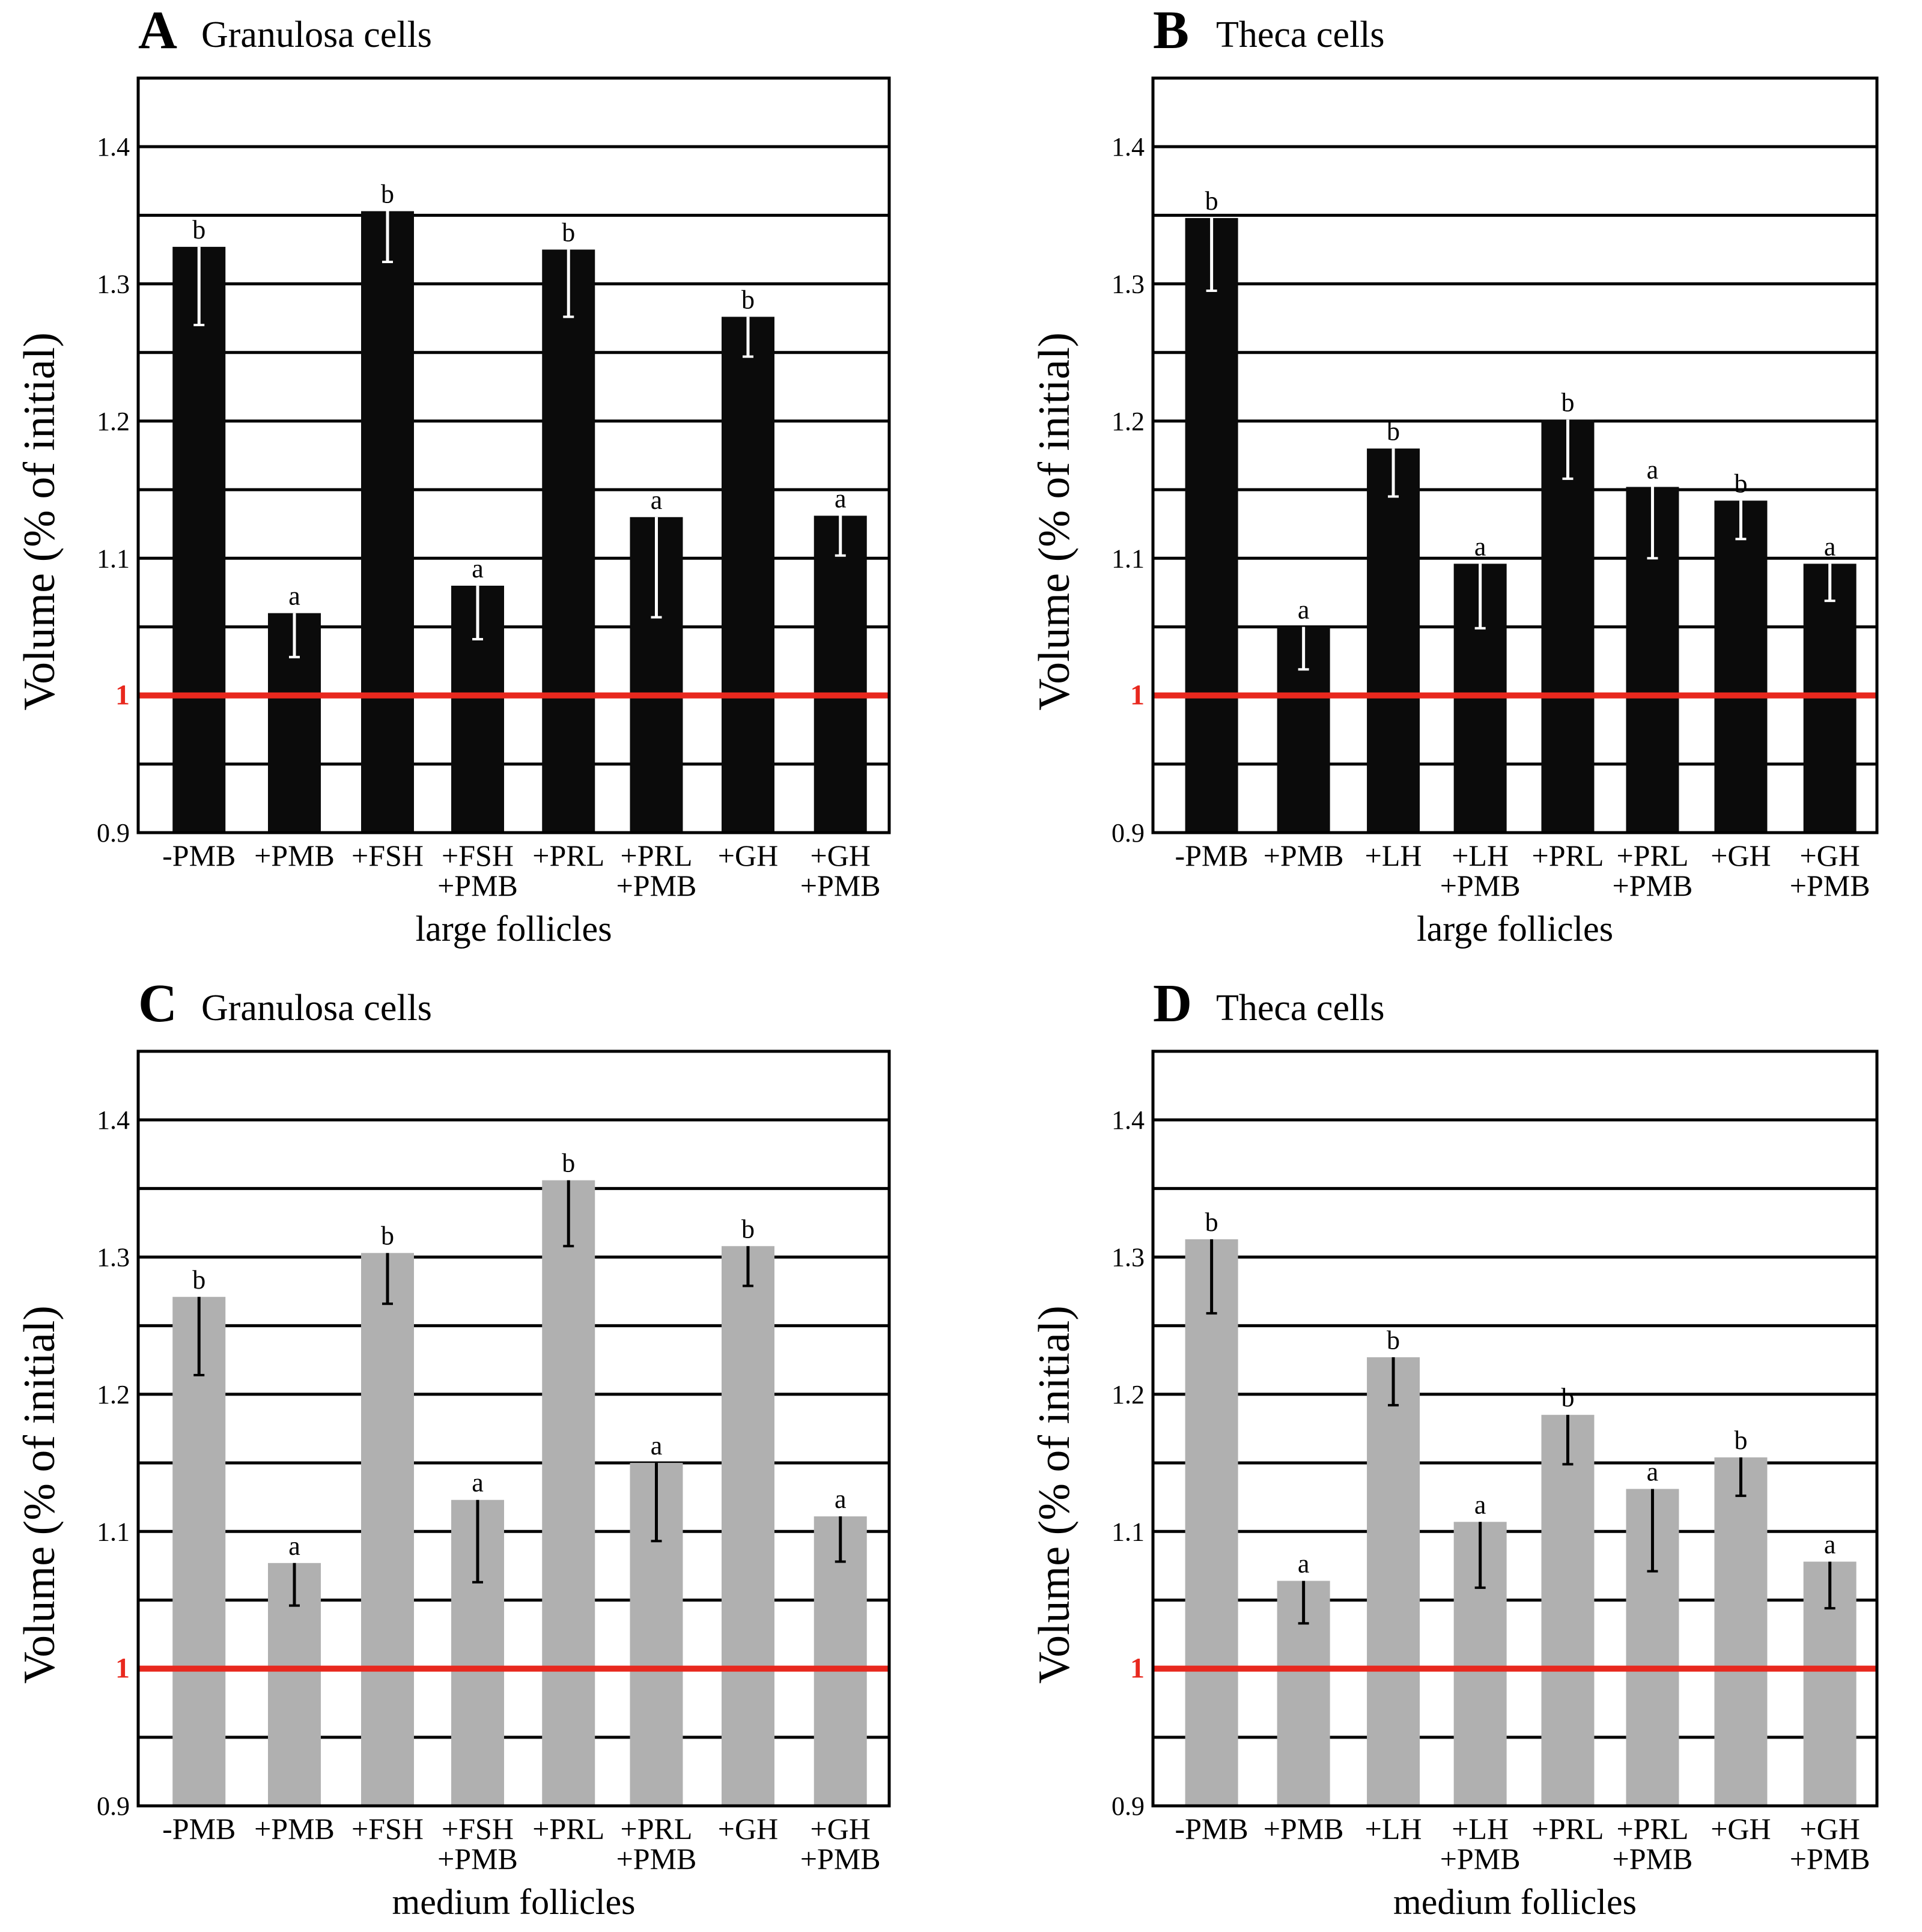 The width and height of the screenshot is (1922, 1932). I want to click on plot-frame, so click(1515, 1429).